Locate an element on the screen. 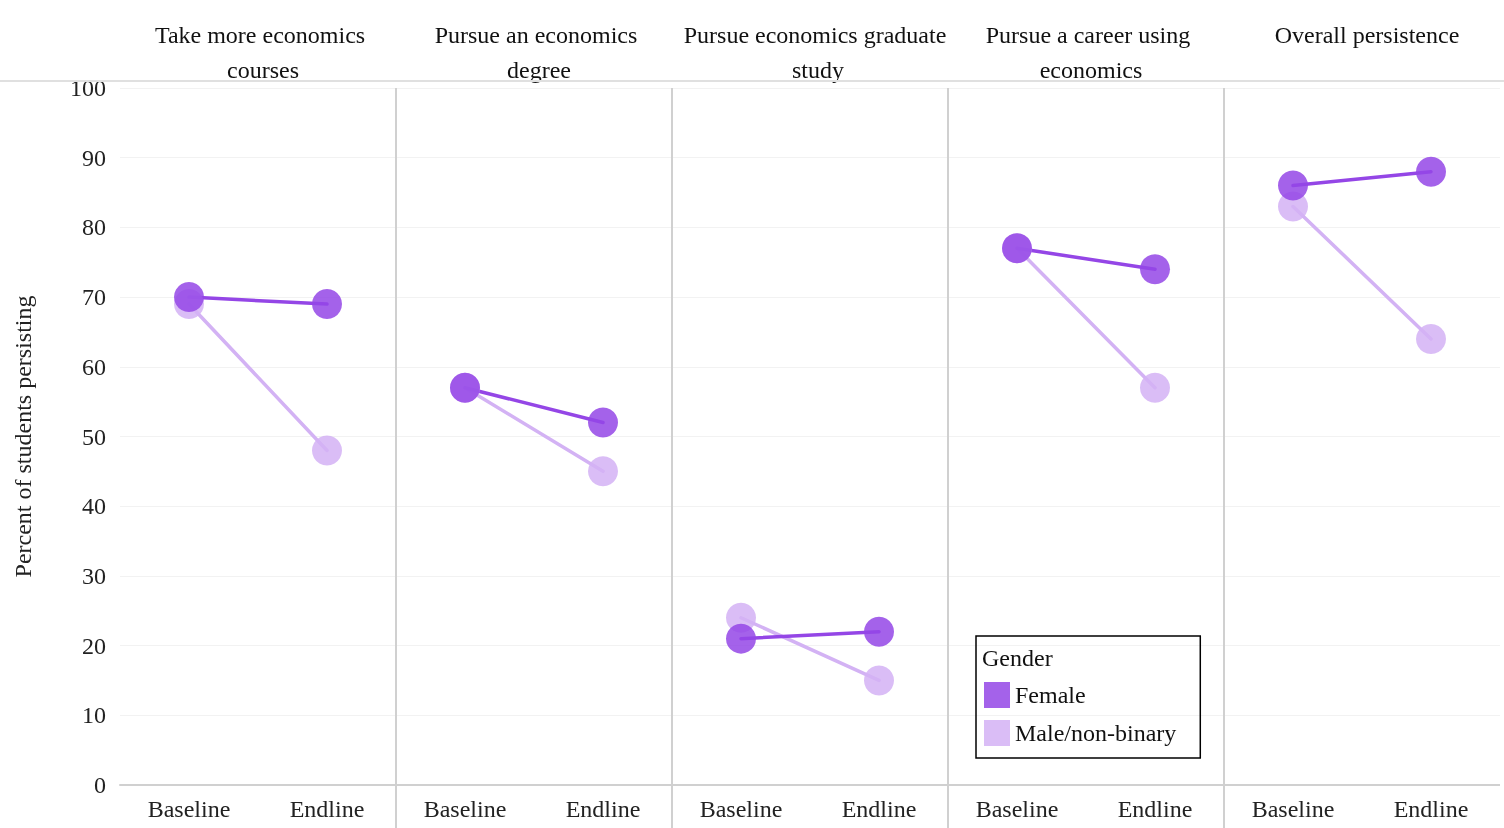  chart-title: Overall persistence is located at coordinates (1367, 34).